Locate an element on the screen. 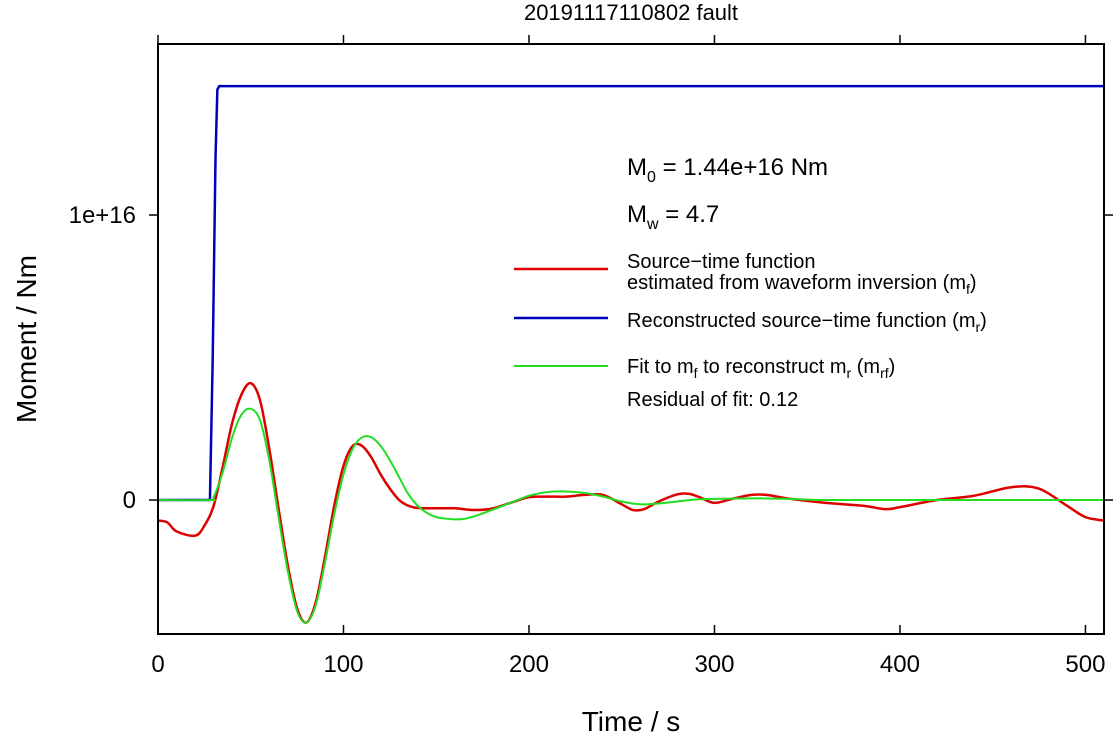 This screenshot has height=736, width=1117. y-axis-label: Moment / Nm is located at coordinates (26, 339).